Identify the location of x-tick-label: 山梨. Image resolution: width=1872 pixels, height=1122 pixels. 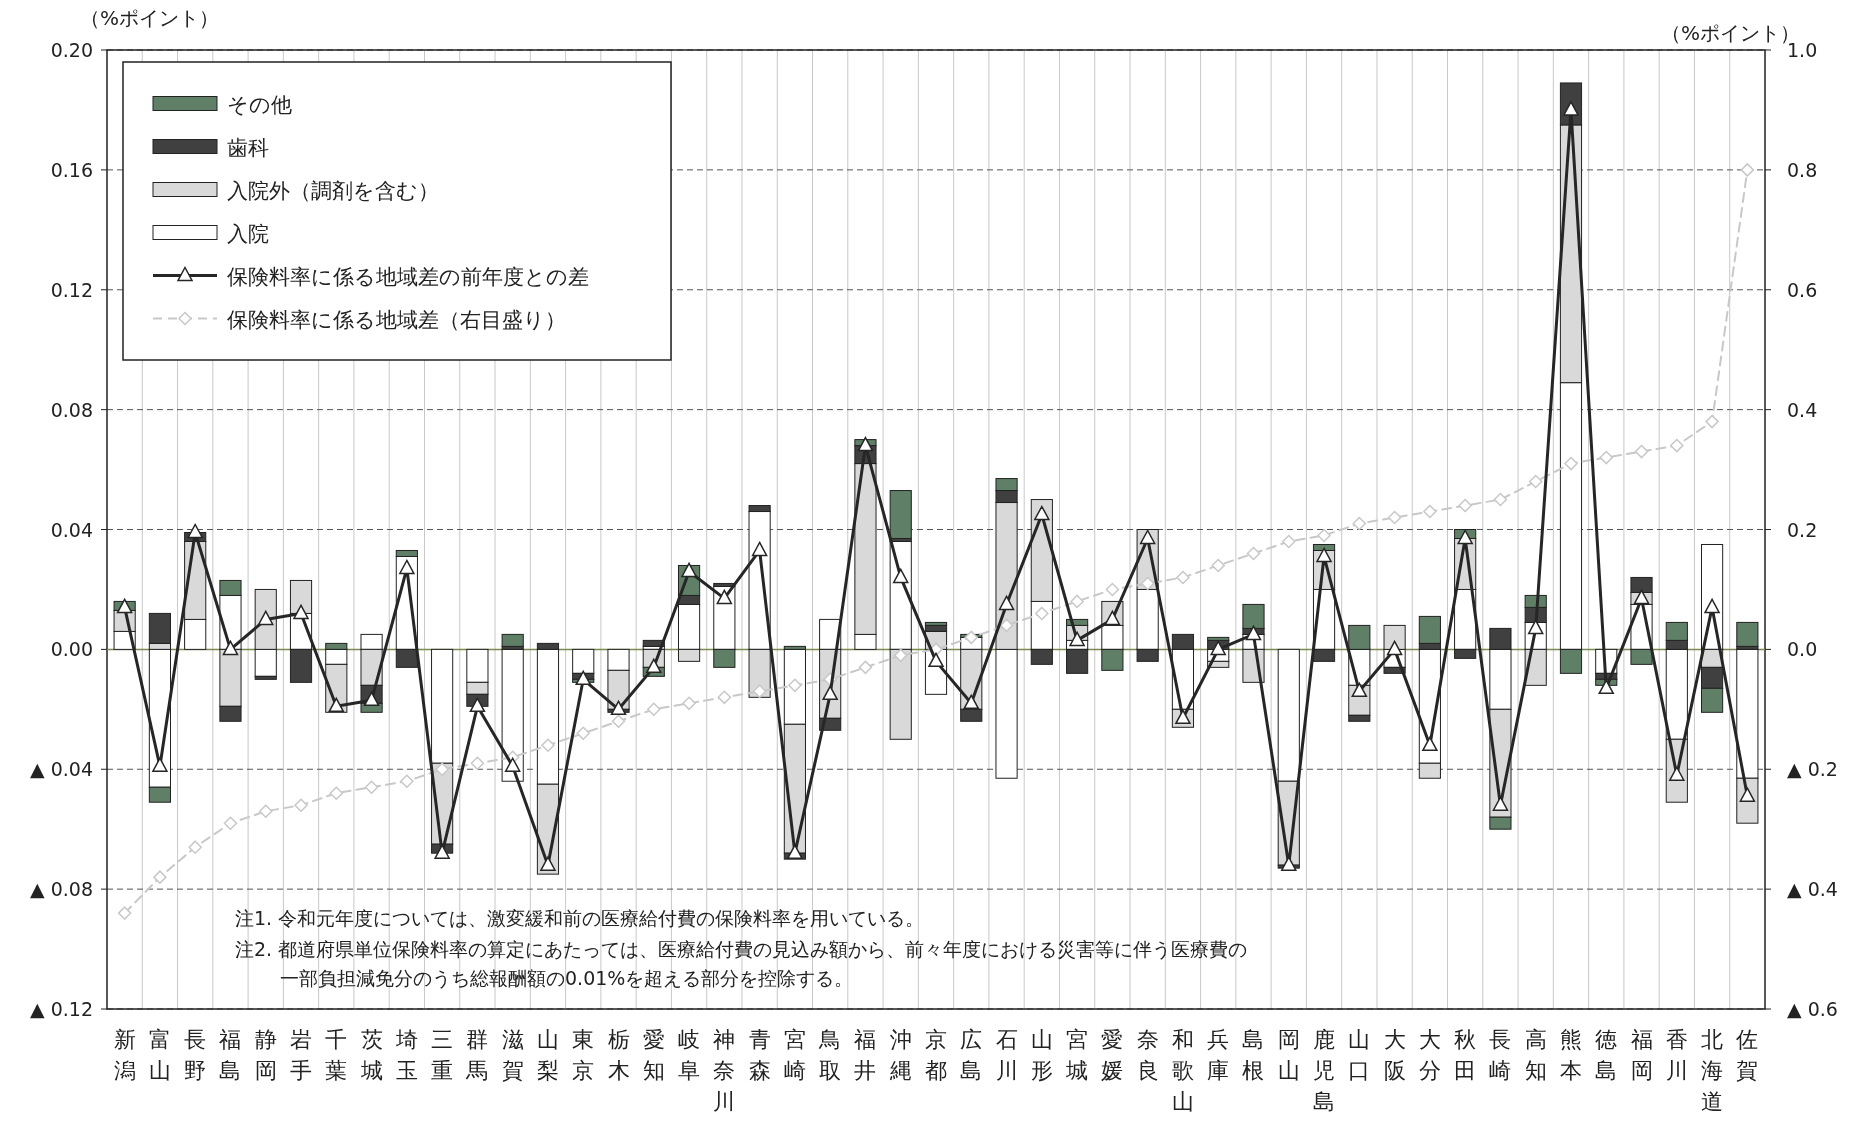
(547, 1055).